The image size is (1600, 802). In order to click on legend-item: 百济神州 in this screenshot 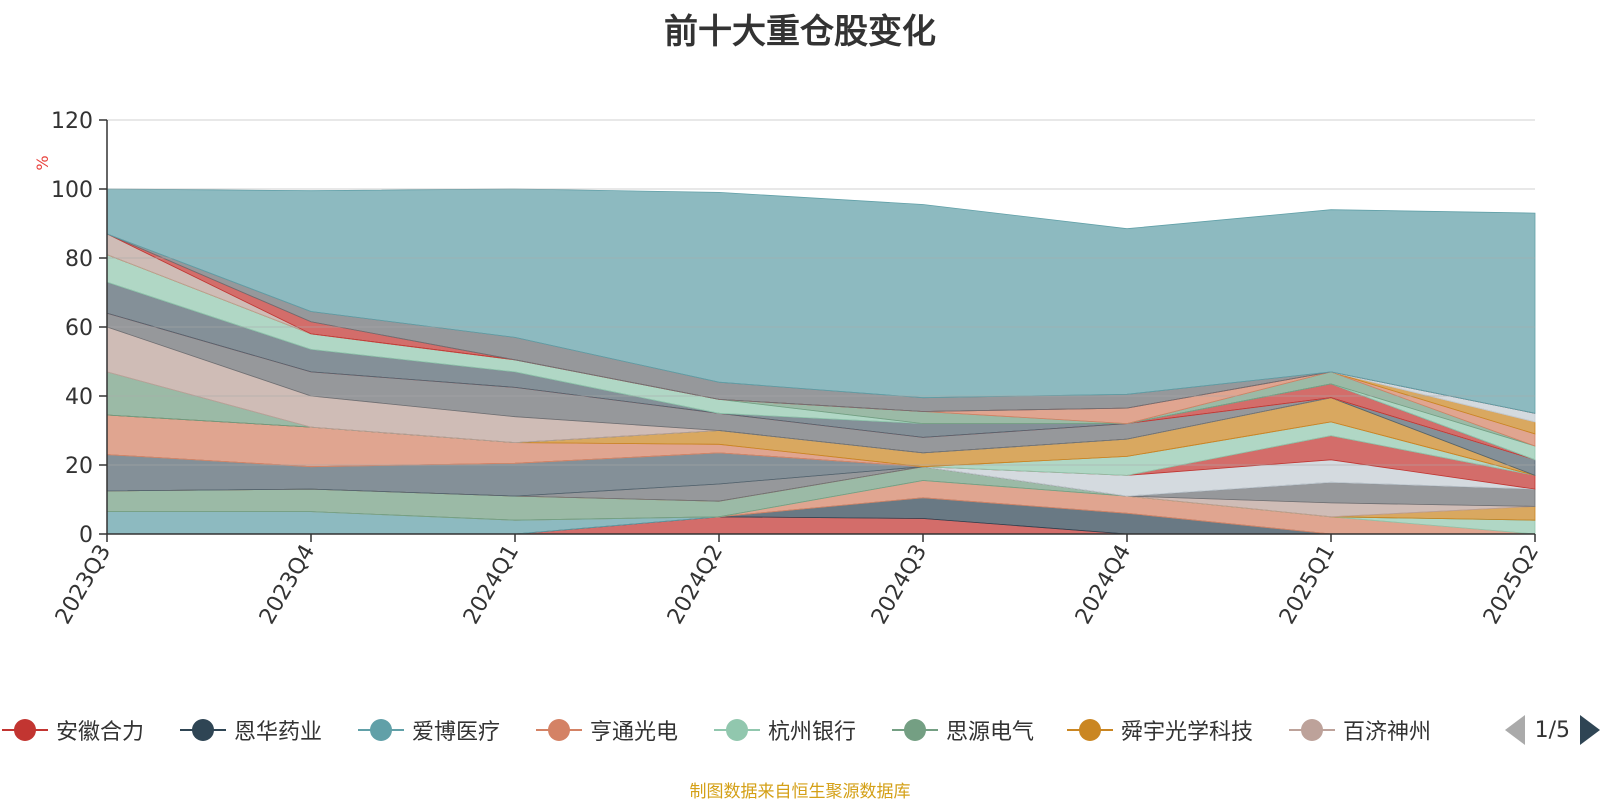, I will do `click(1359, 730)`.